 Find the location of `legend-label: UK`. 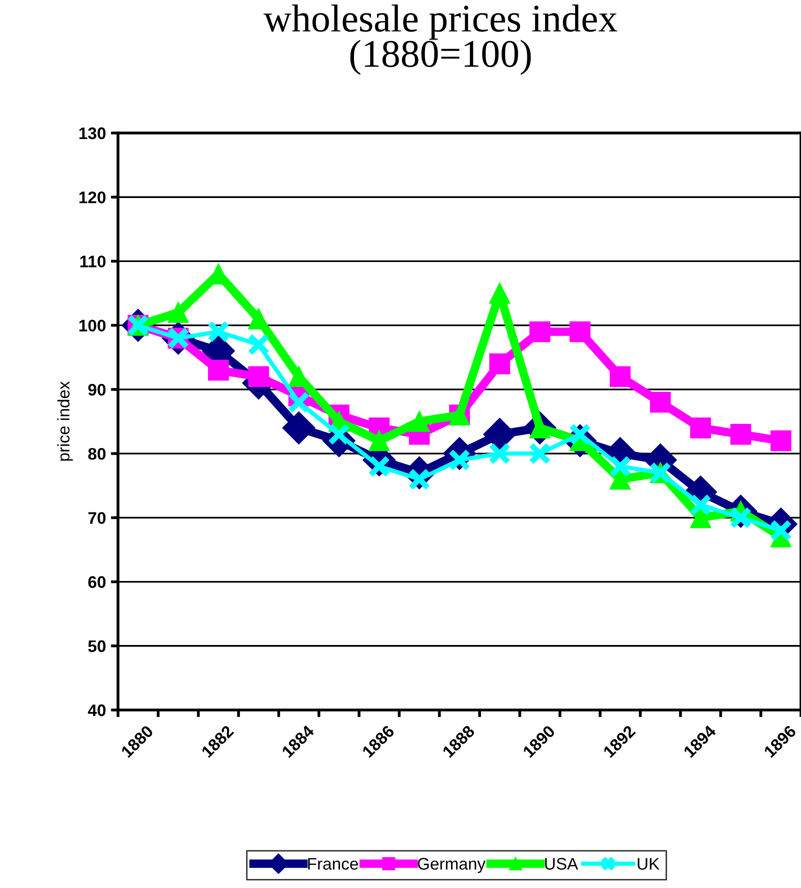

legend-label: UK is located at coordinates (649, 864).